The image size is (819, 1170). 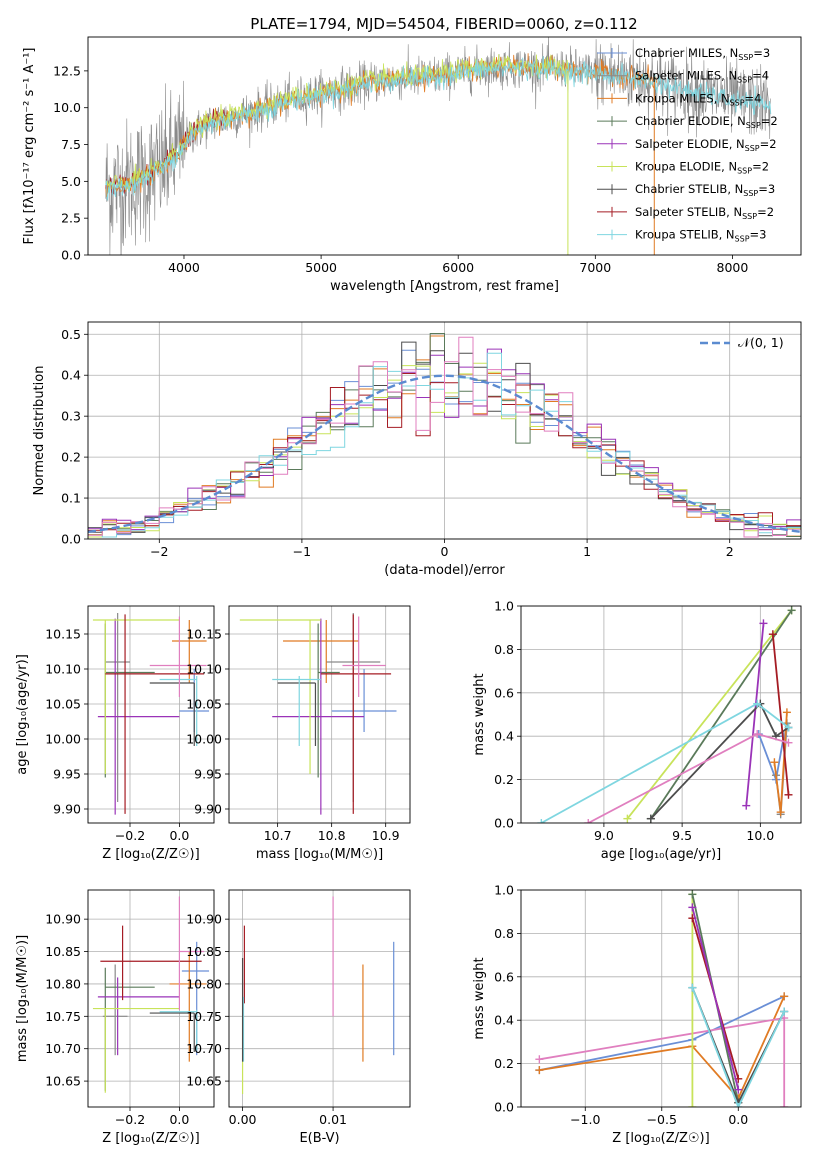 I want to click on x-tick-label: 0.00, so click(x=243, y=1119).